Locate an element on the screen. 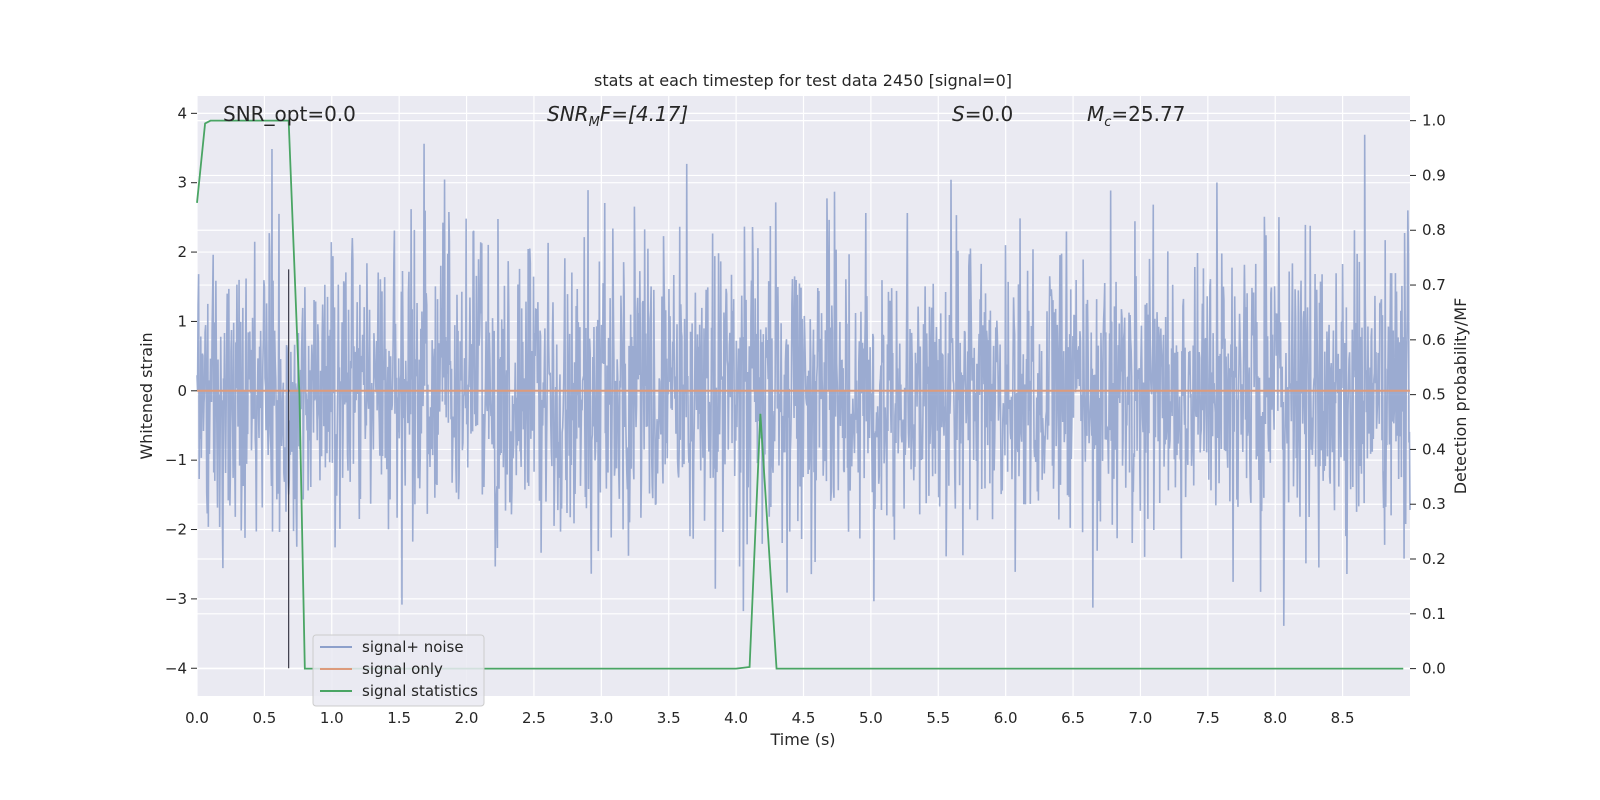 This screenshot has height=800, width=1600. x-tick-label: 6.0 is located at coordinates (1006, 718).